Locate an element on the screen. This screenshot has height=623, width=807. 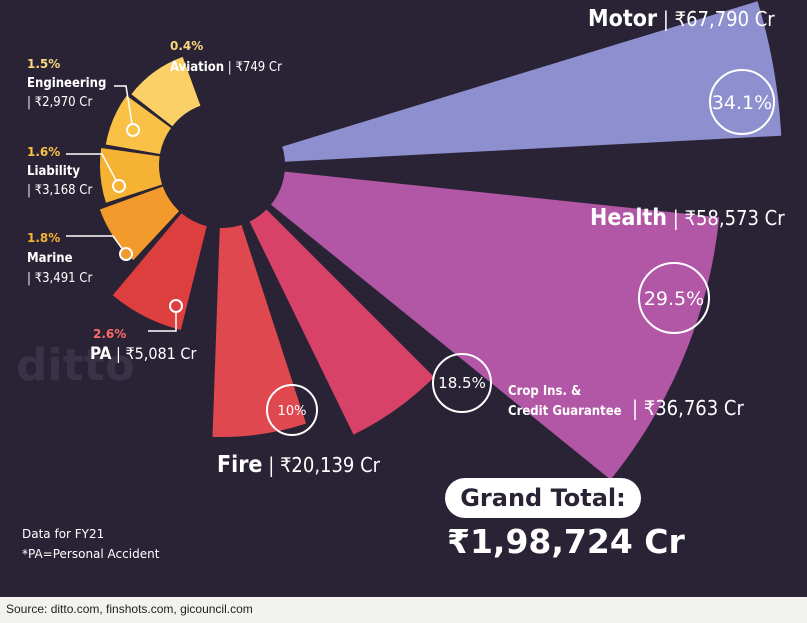
marine-pct: 1.8% is located at coordinates (44, 238).